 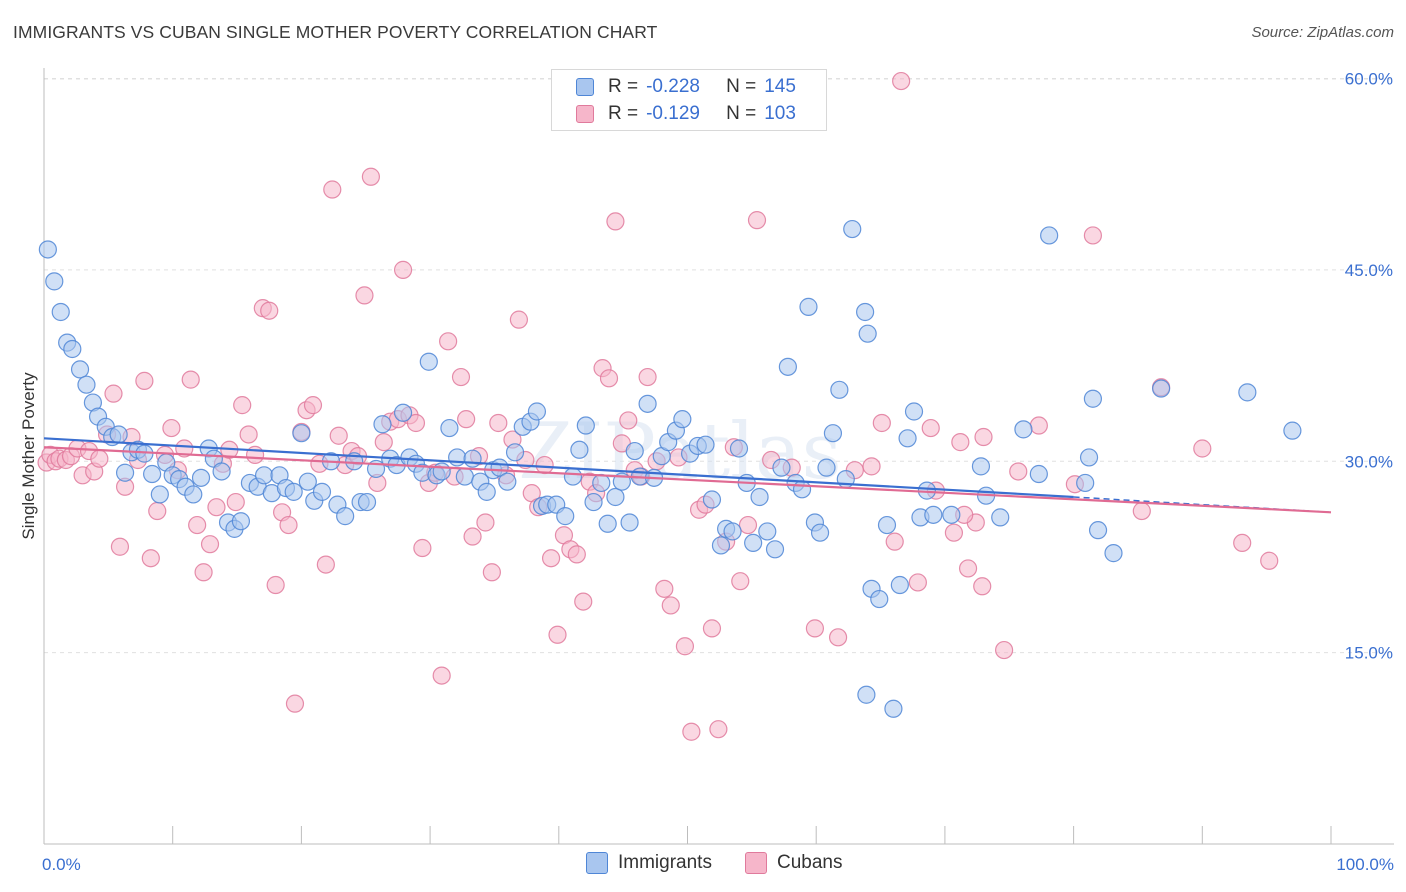 What do you see at coordinates (755, 863) in the screenshot?
I see `cubans-swatch` at bounding box center [755, 863].